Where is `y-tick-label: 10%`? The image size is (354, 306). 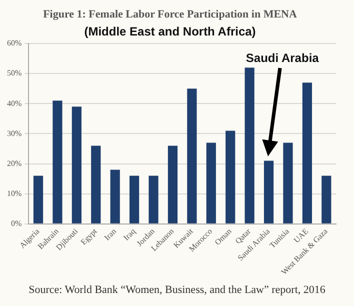
y-tick-label: 10% is located at coordinates (14, 193).